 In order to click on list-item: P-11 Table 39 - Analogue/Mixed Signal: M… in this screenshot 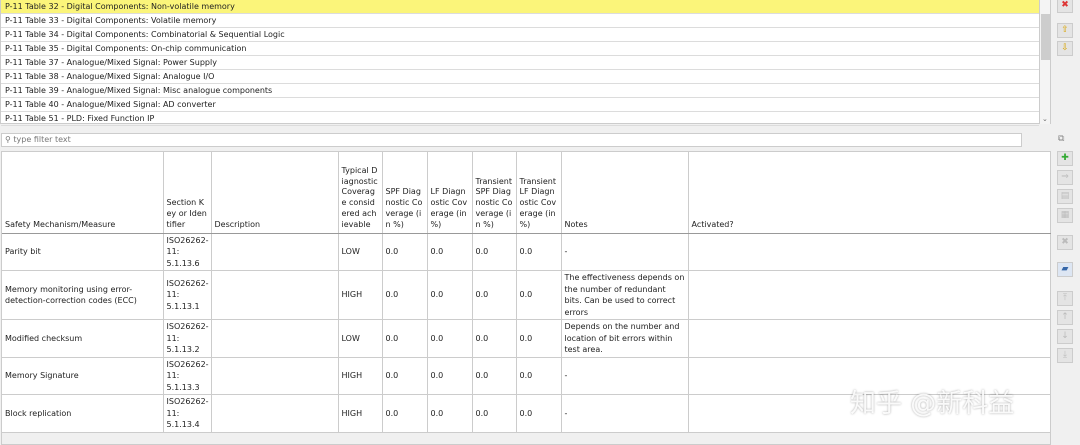, I will do `click(520, 91)`.